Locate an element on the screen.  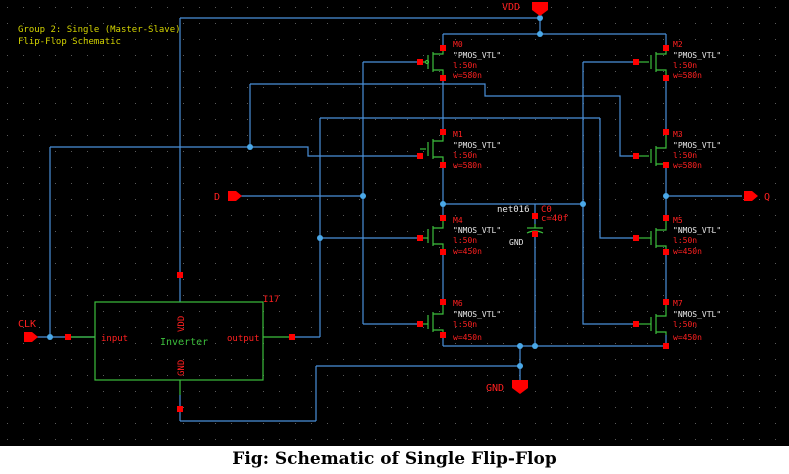
inverter-vdd-label: VDD is located at coordinates (182, 324).